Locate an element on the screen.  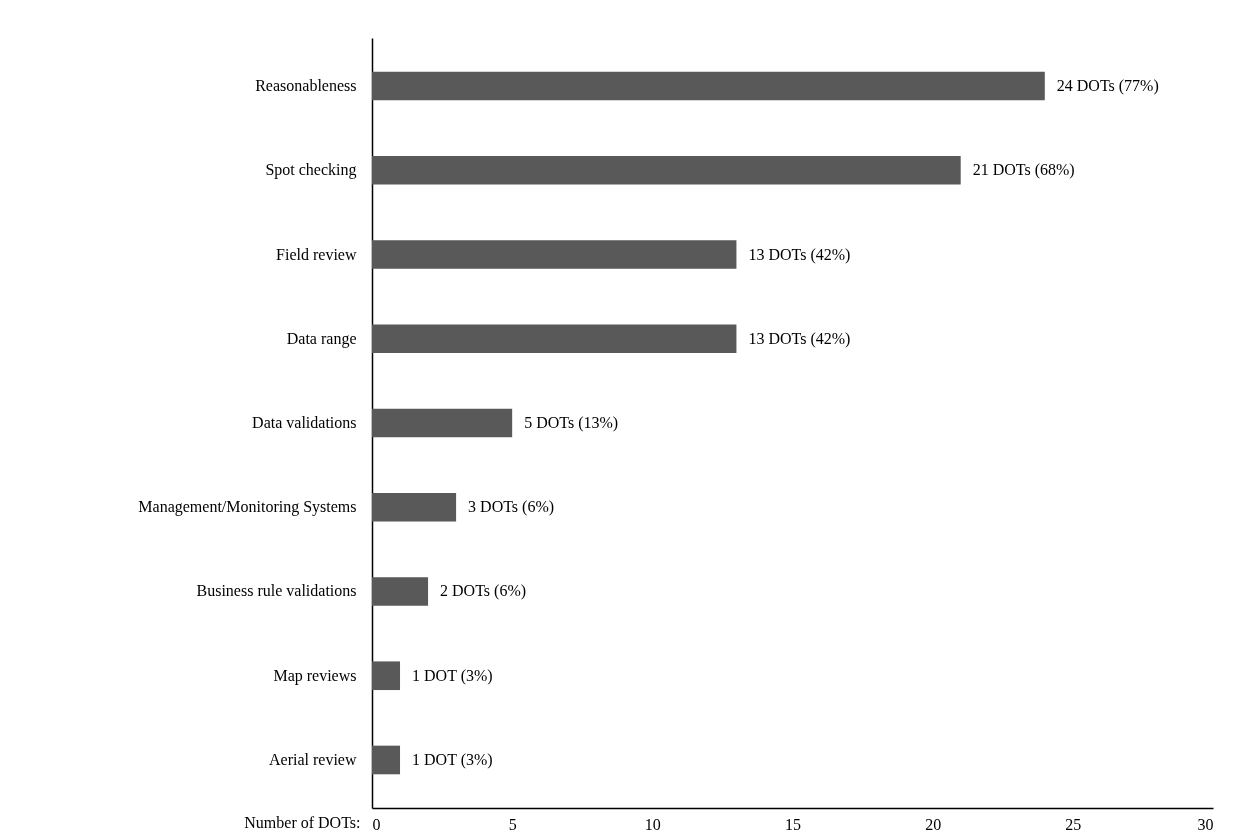
data-label: 21 DOTs (68%) is located at coordinates (1023, 170).